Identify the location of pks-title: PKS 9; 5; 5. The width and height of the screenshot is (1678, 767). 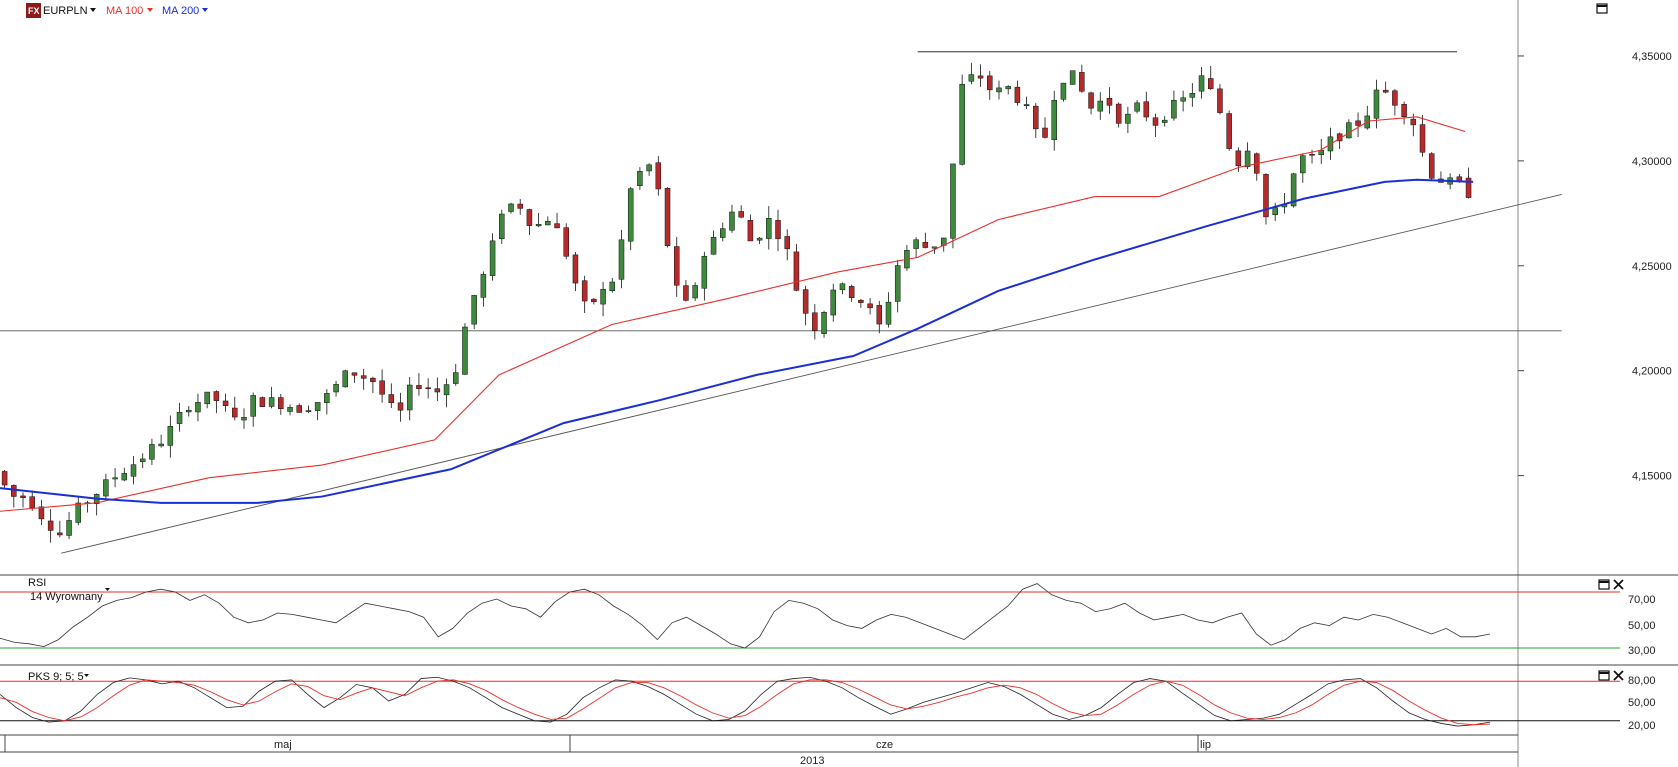
(56, 677).